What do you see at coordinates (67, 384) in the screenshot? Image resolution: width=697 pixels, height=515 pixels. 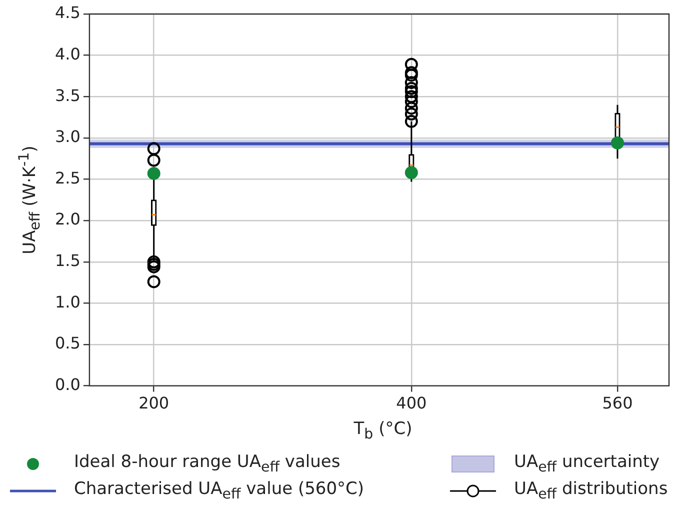 I see `y-tick-label: 0.0` at bounding box center [67, 384].